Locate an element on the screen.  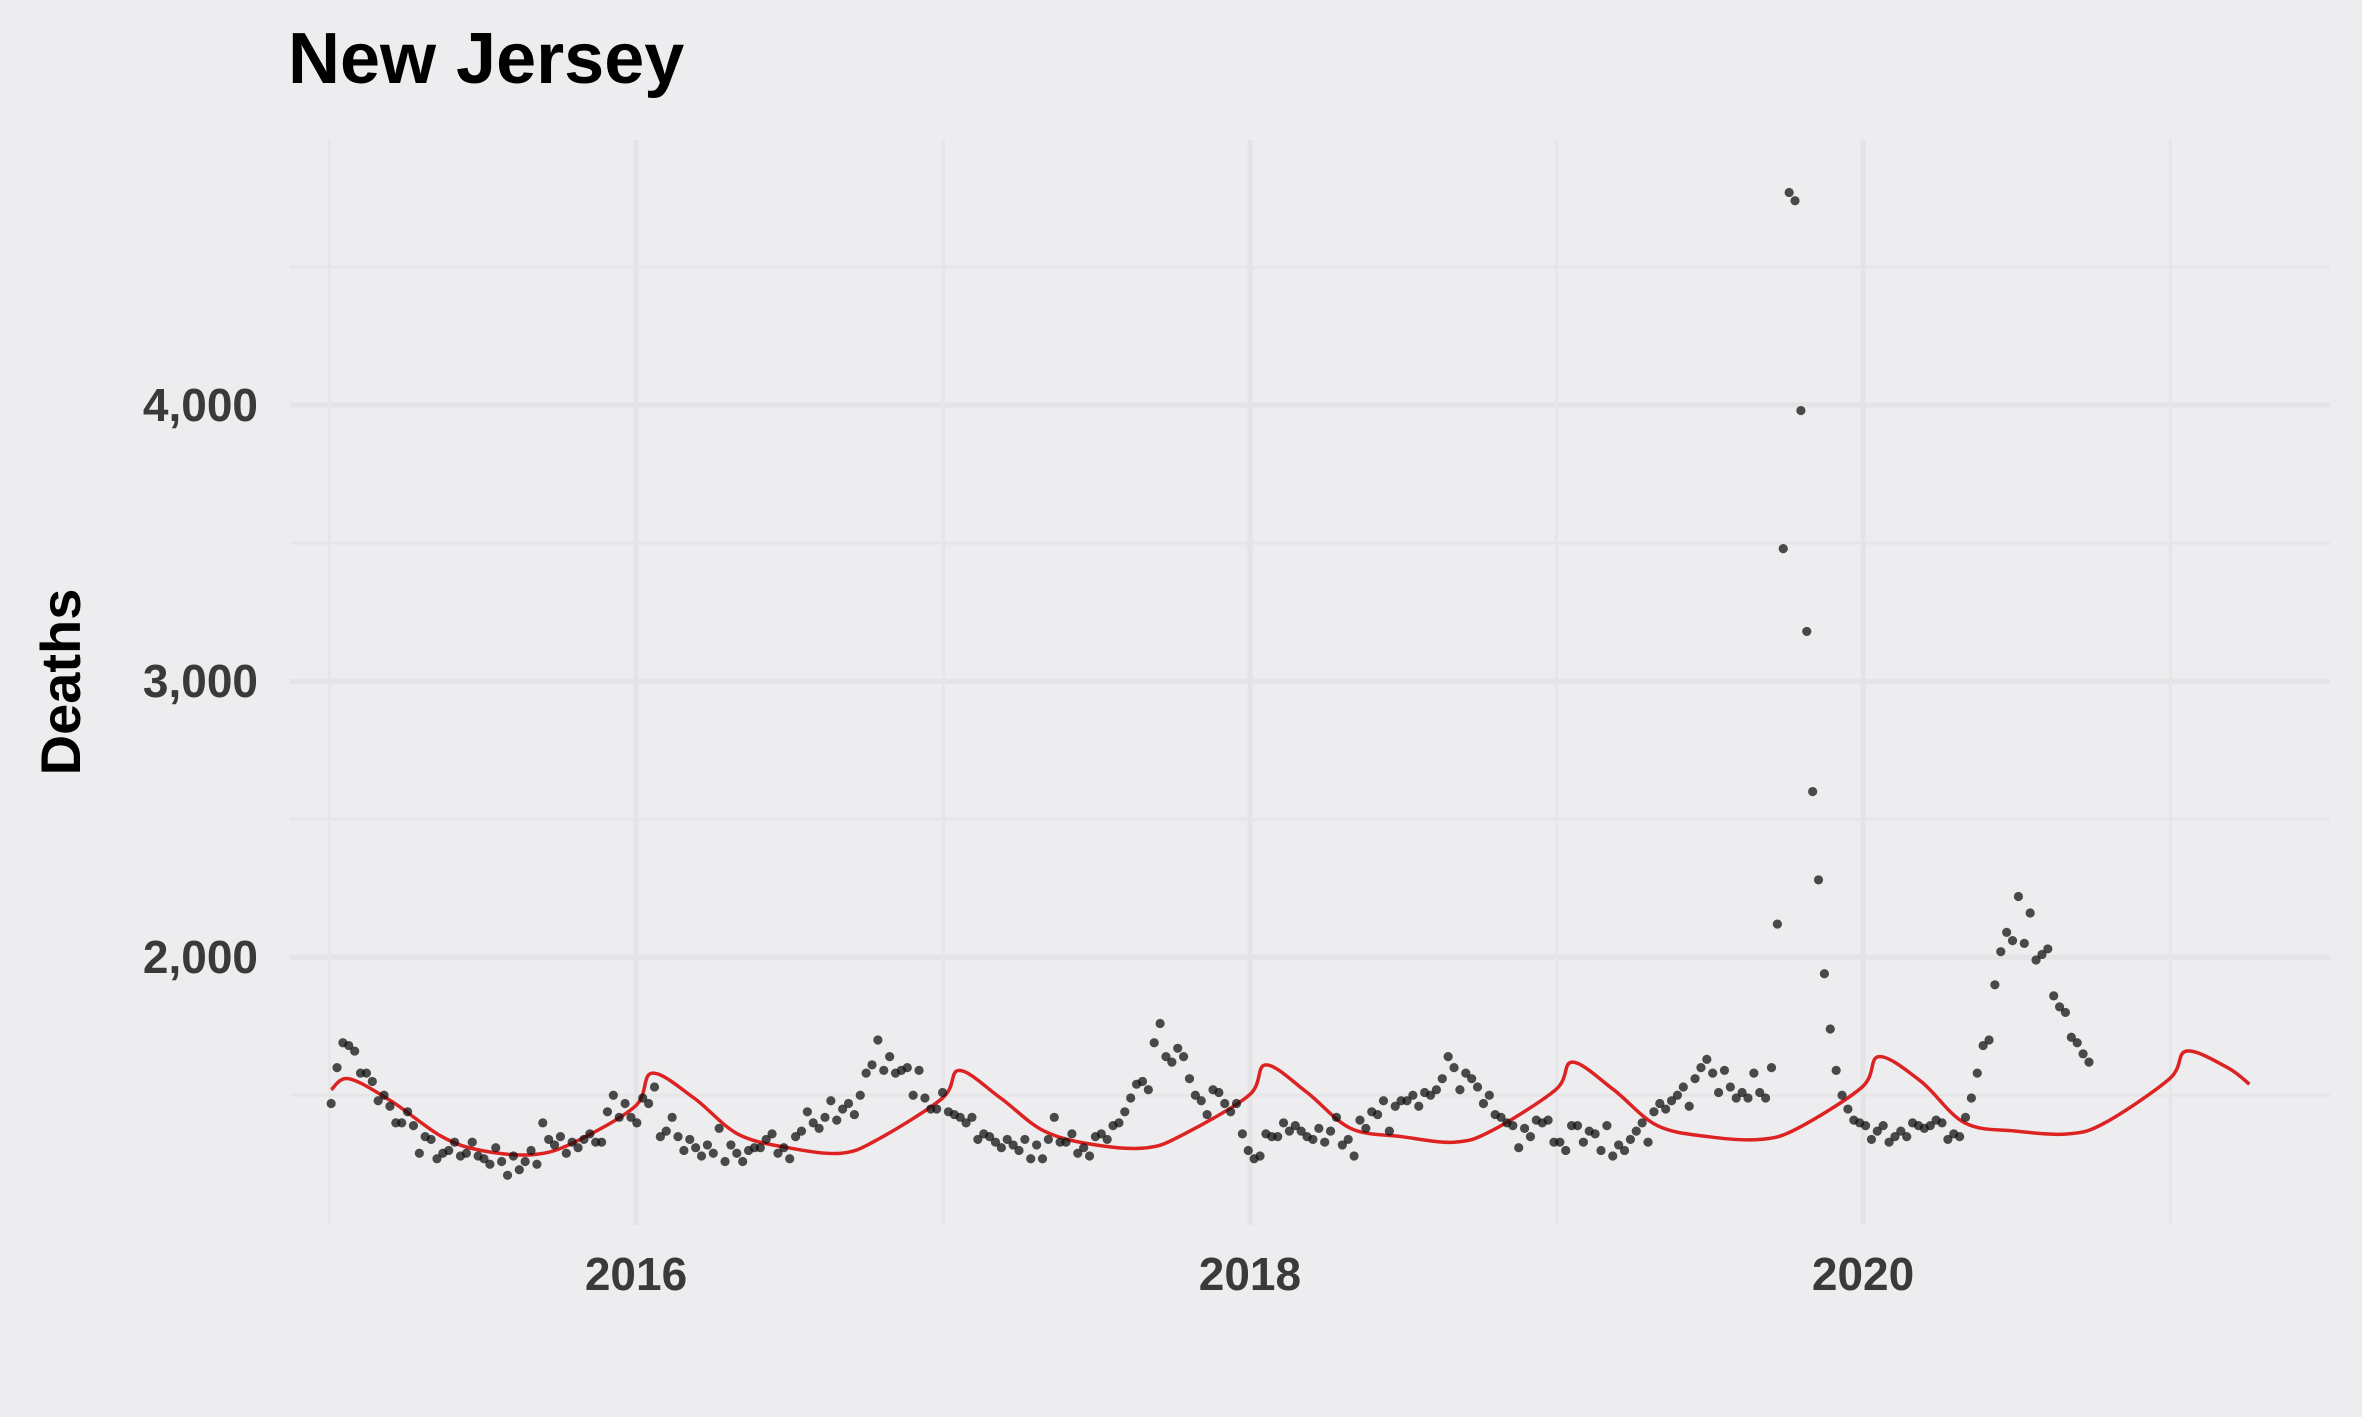
y-axis-ticks: 2,000 3,000 4,000 is located at coordinates (200, 681).